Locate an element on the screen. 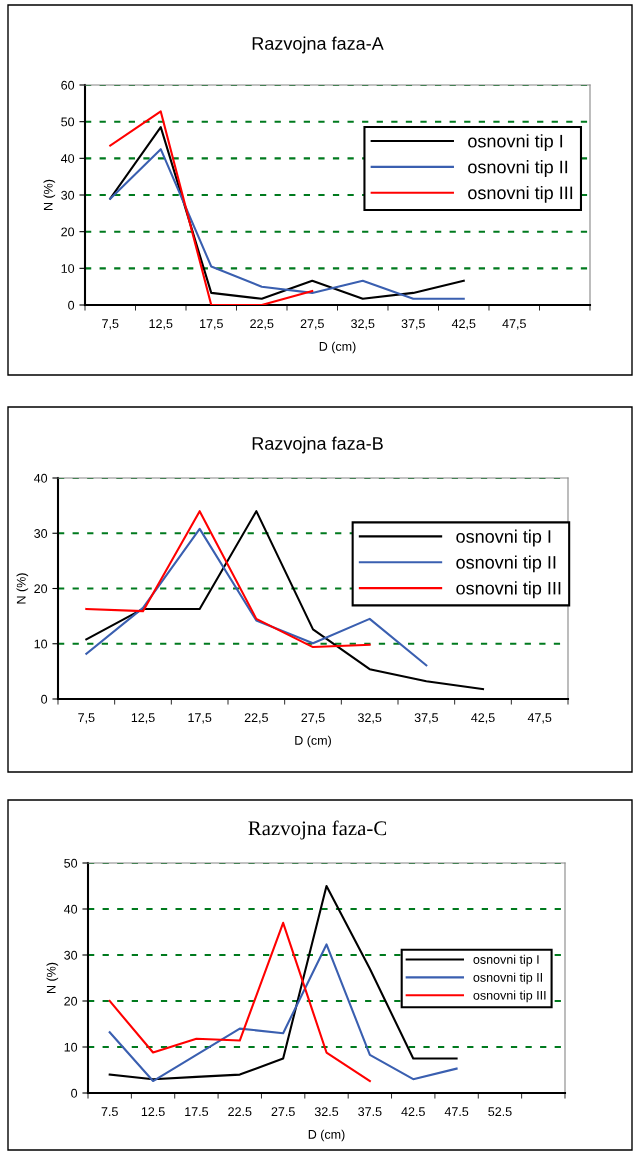 The width and height of the screenshot is (635, 1155). chart-title: Razvojna faza-B is located at coordinates (317, 445).